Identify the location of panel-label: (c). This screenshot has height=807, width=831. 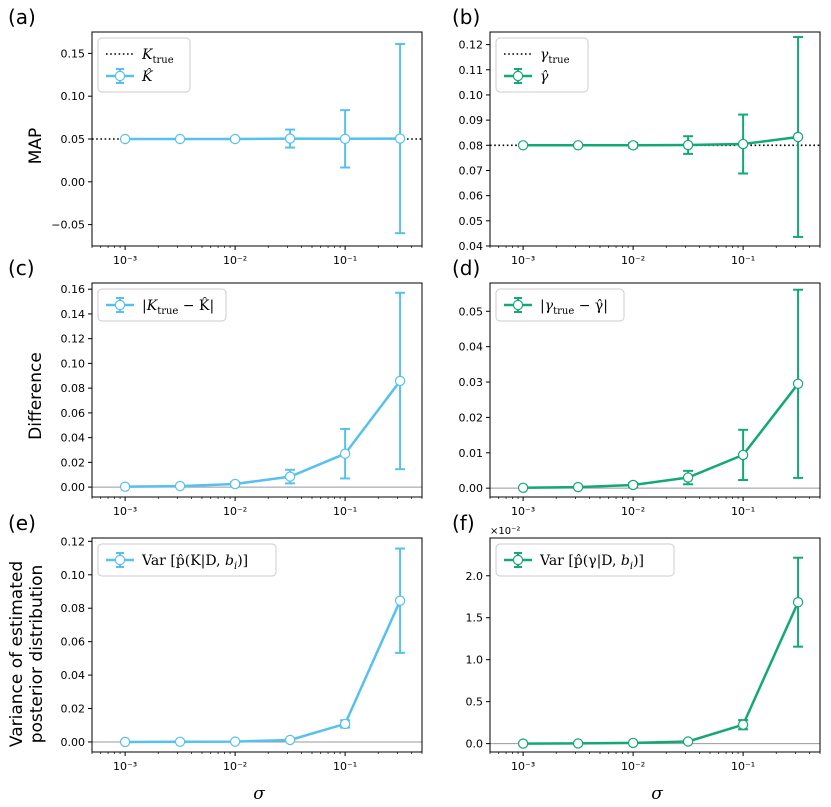
(21, 268).